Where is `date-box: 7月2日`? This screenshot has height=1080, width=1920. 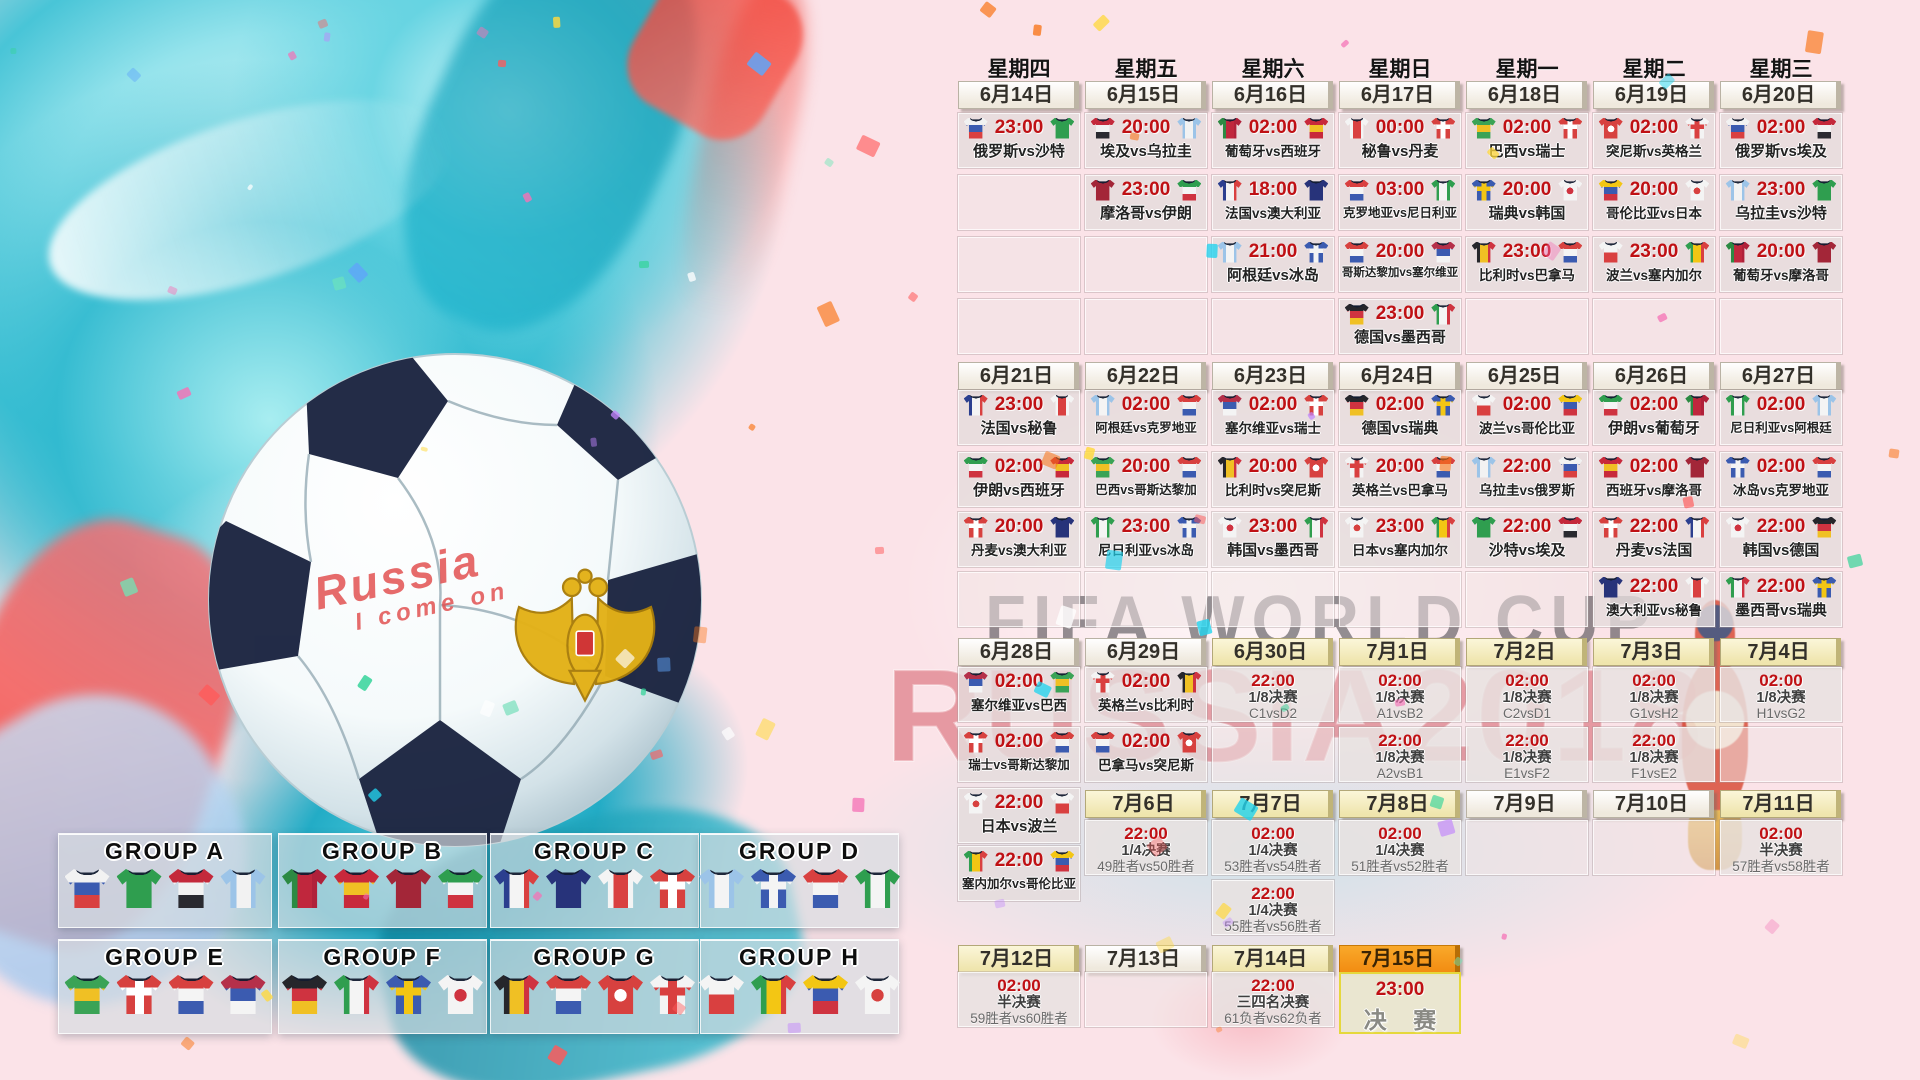
date-box: 7月2日 is located at coordinates (1526, 652).